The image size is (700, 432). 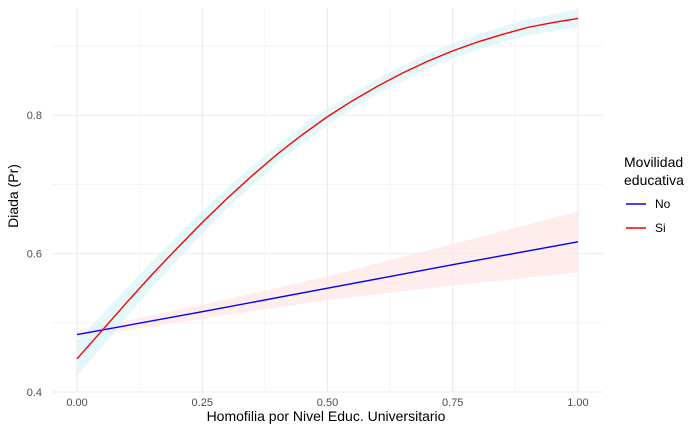 I want to click on legend-title-line-1: Movilidad, so click(x=653, y=162).